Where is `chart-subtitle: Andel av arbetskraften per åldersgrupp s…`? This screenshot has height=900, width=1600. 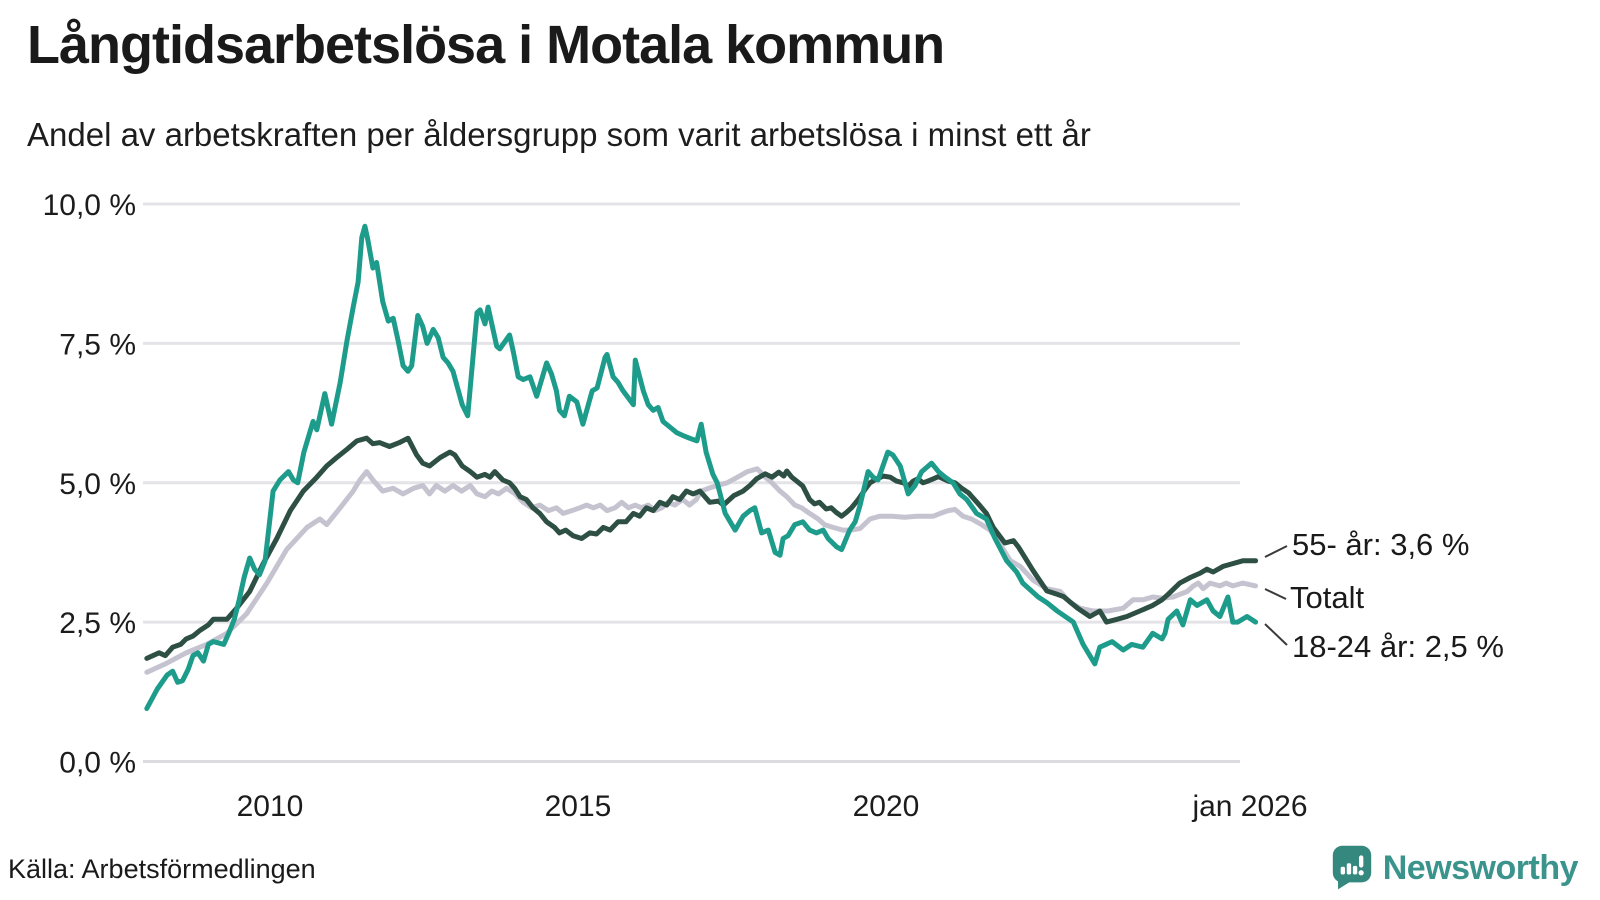 chart-subtitle: Andel av arbetskraften per åldersgrupp s… is located at coordinates (559, 134).